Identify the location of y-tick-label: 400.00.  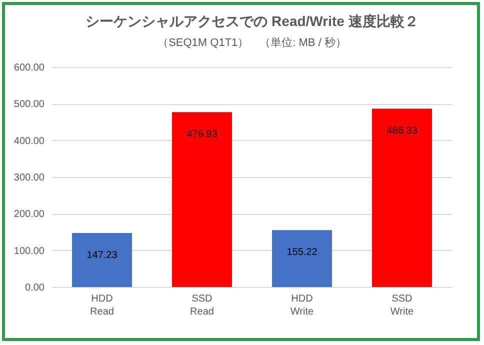
(29, 141).